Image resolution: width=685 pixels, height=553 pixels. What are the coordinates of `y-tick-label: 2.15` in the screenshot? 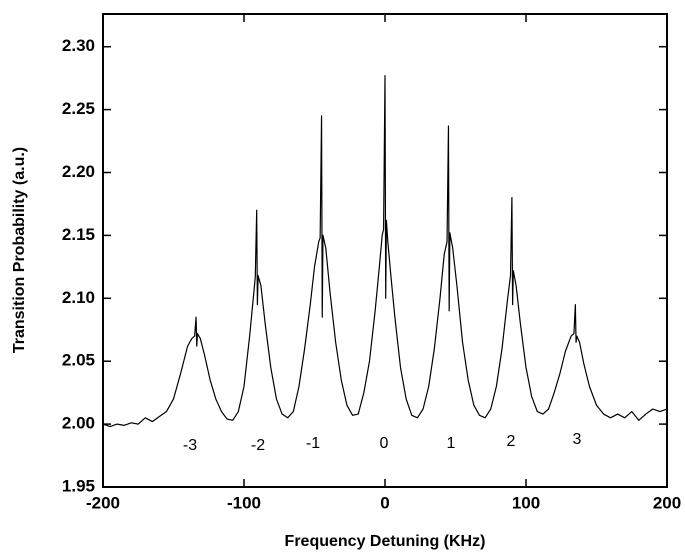 It's located at (78, 234).